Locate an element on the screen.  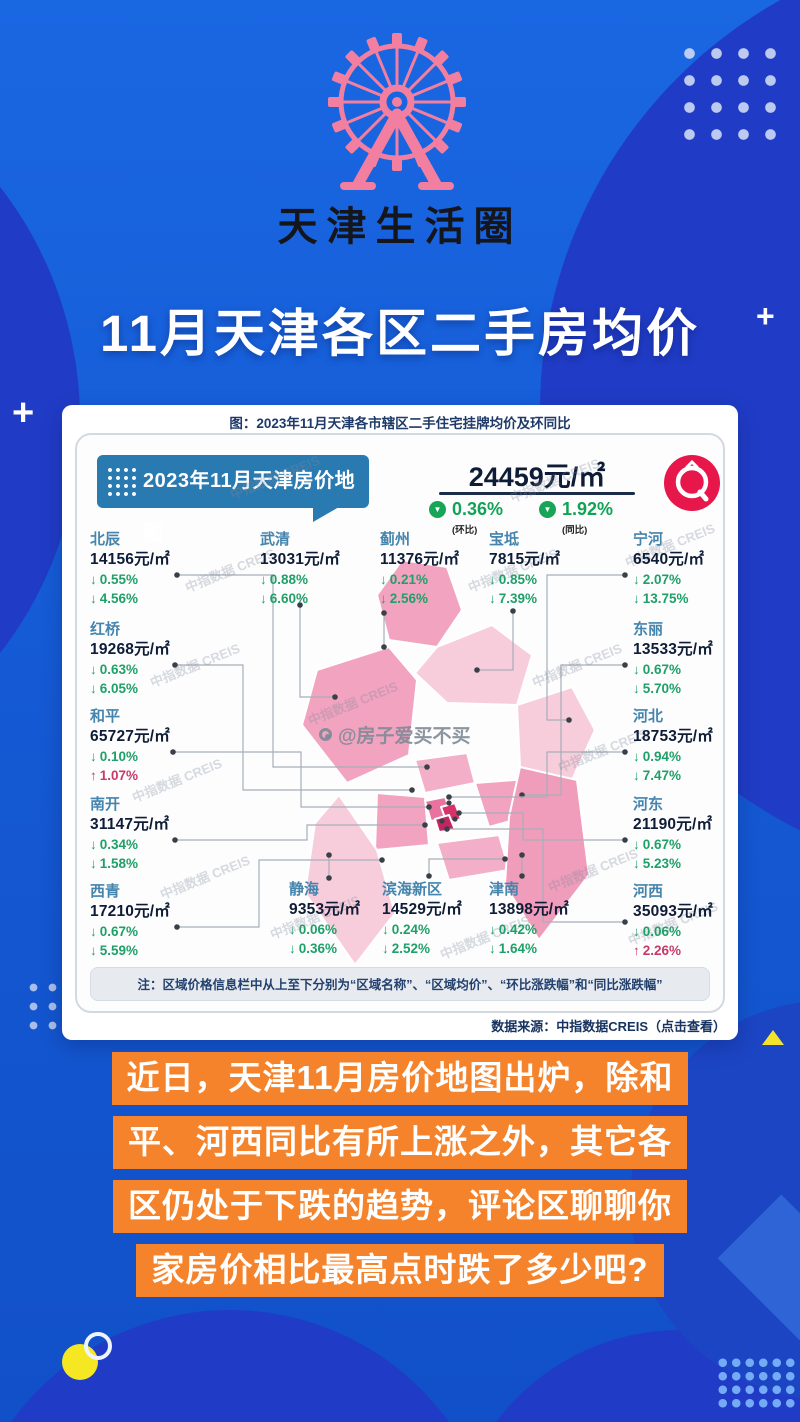
percent-value: 6.60% is located at coordinates (289, 598).